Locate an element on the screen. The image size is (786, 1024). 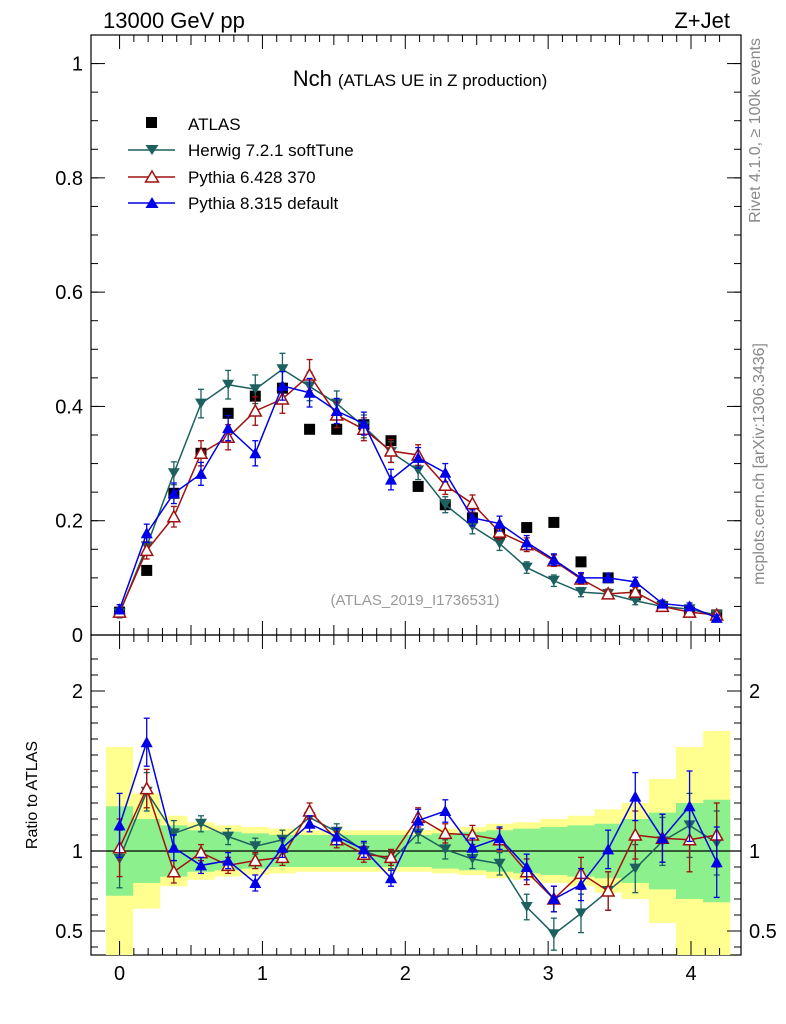
ratio-series-pythia-8-315-default is located at coordinates (418, 815).